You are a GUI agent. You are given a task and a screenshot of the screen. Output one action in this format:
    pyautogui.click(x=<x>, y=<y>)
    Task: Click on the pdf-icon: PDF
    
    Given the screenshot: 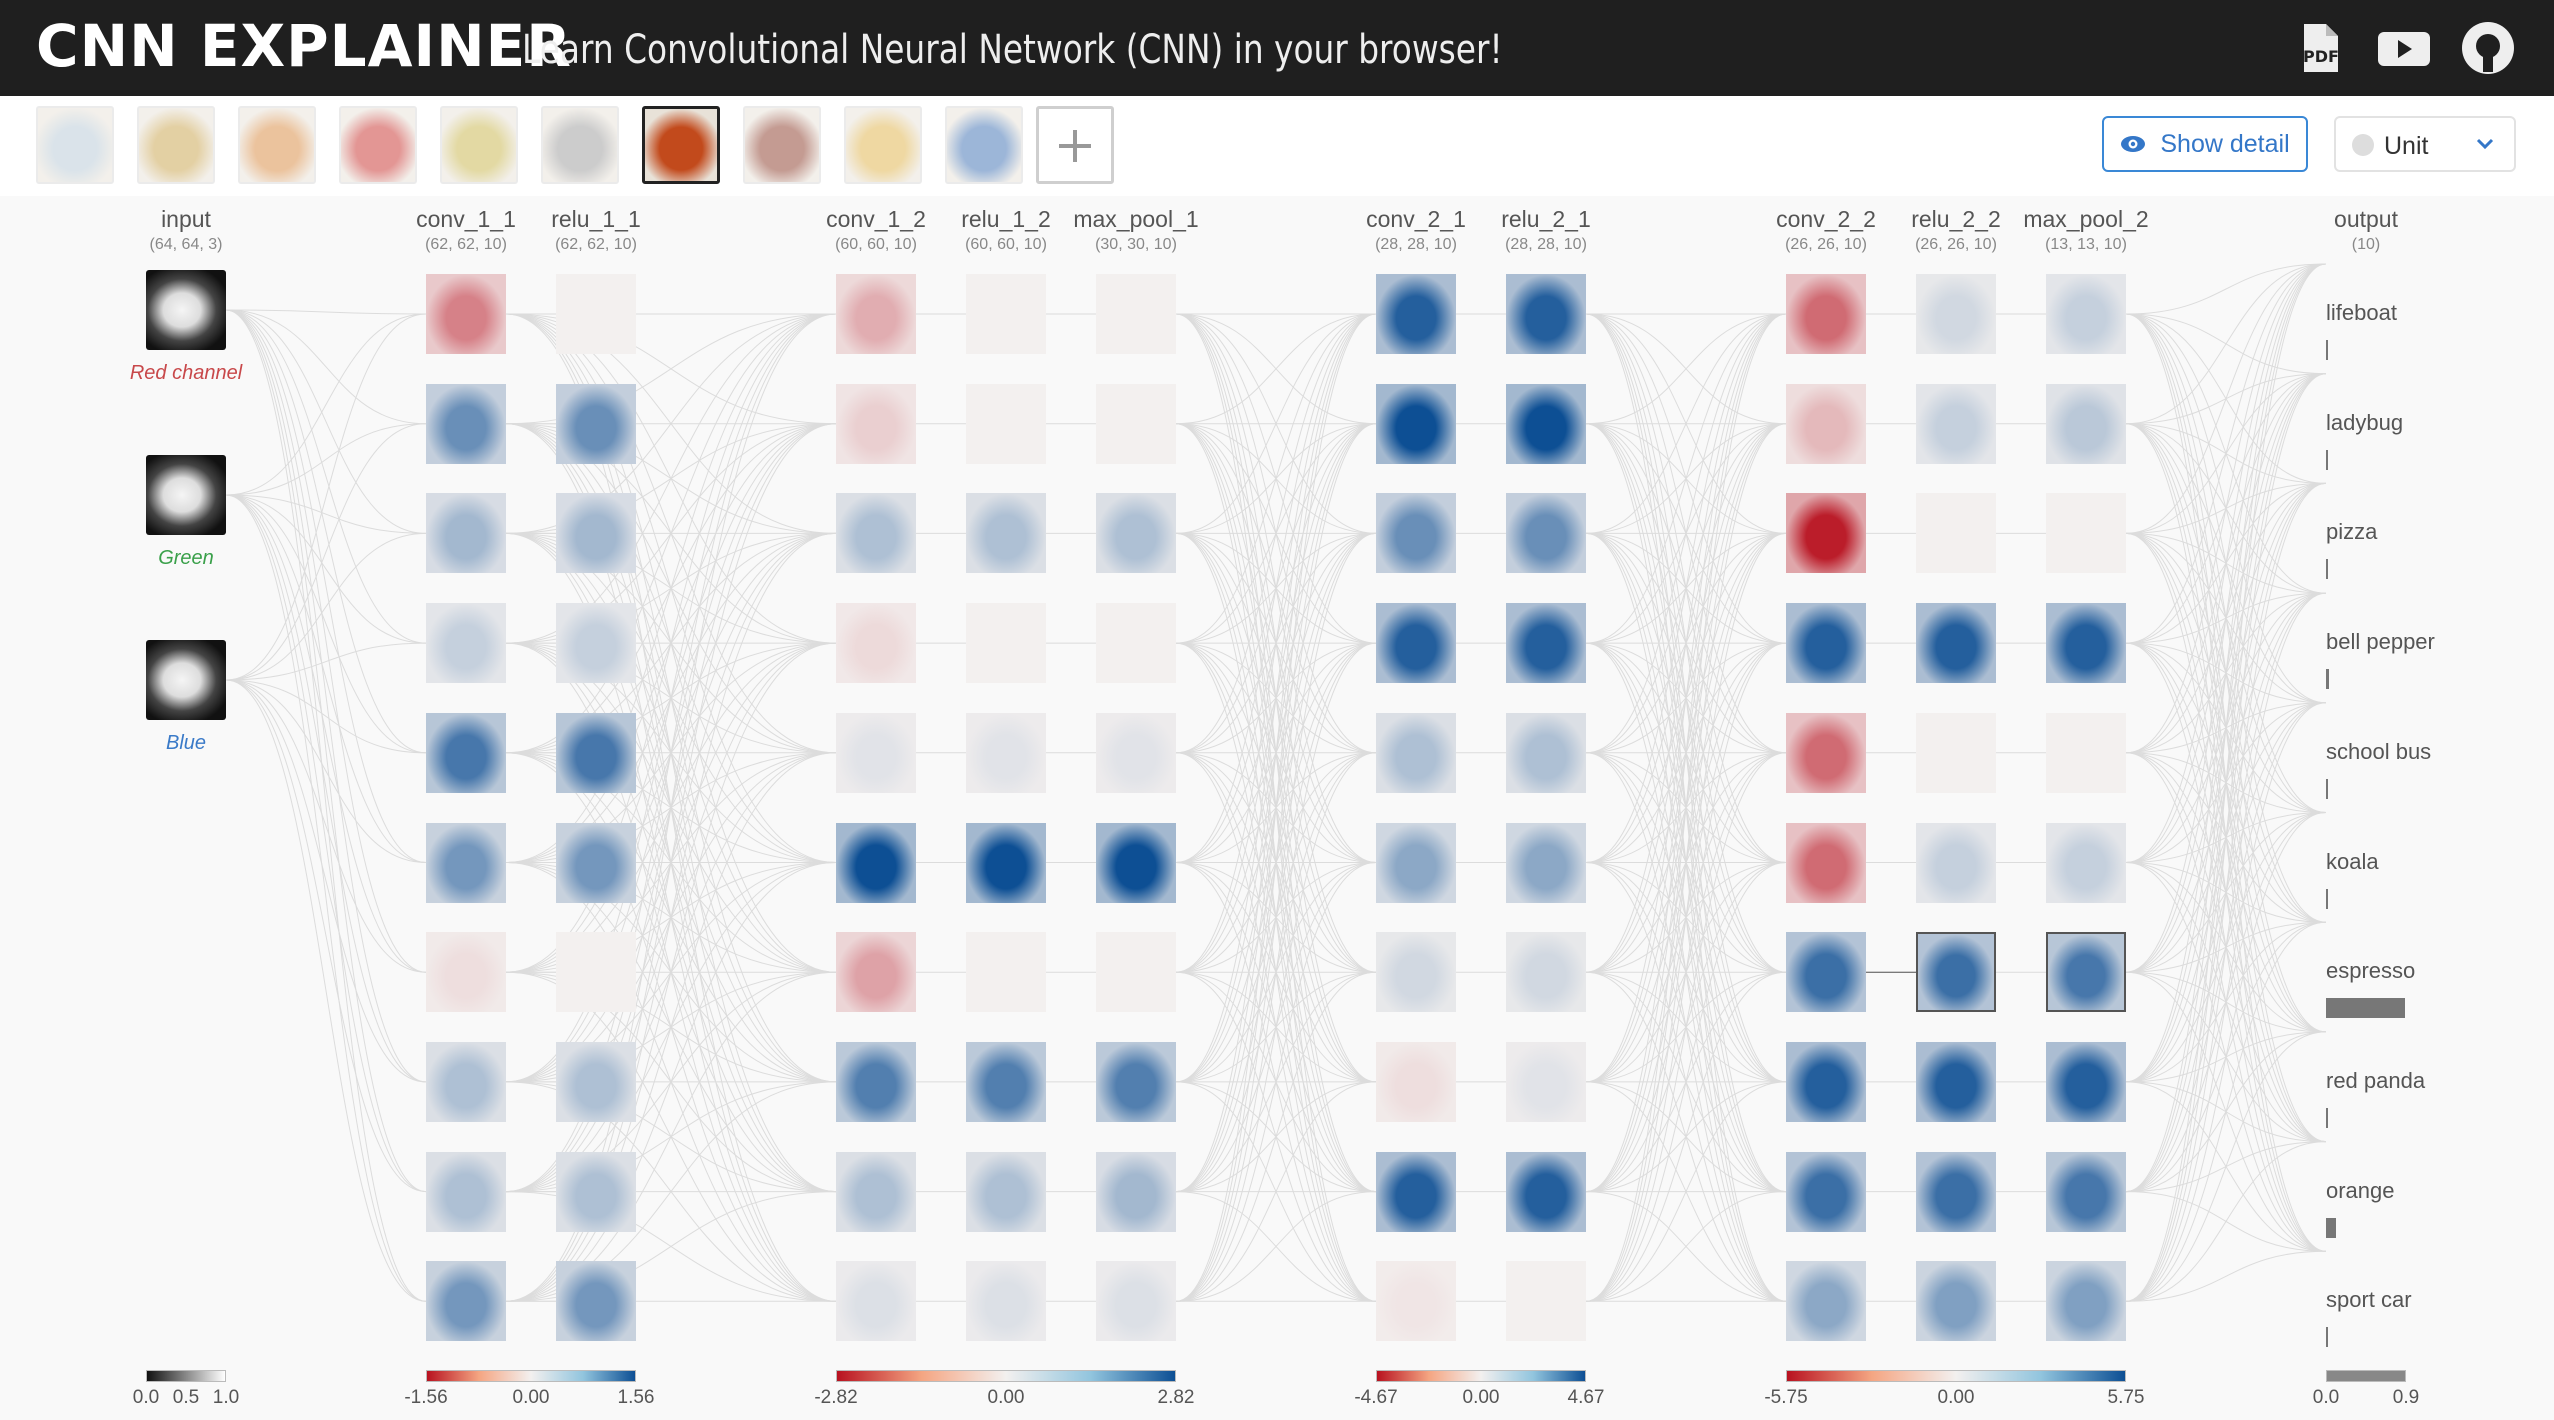 What is the action you would take?
    pyautogui.click(x=2320, y=48)
    